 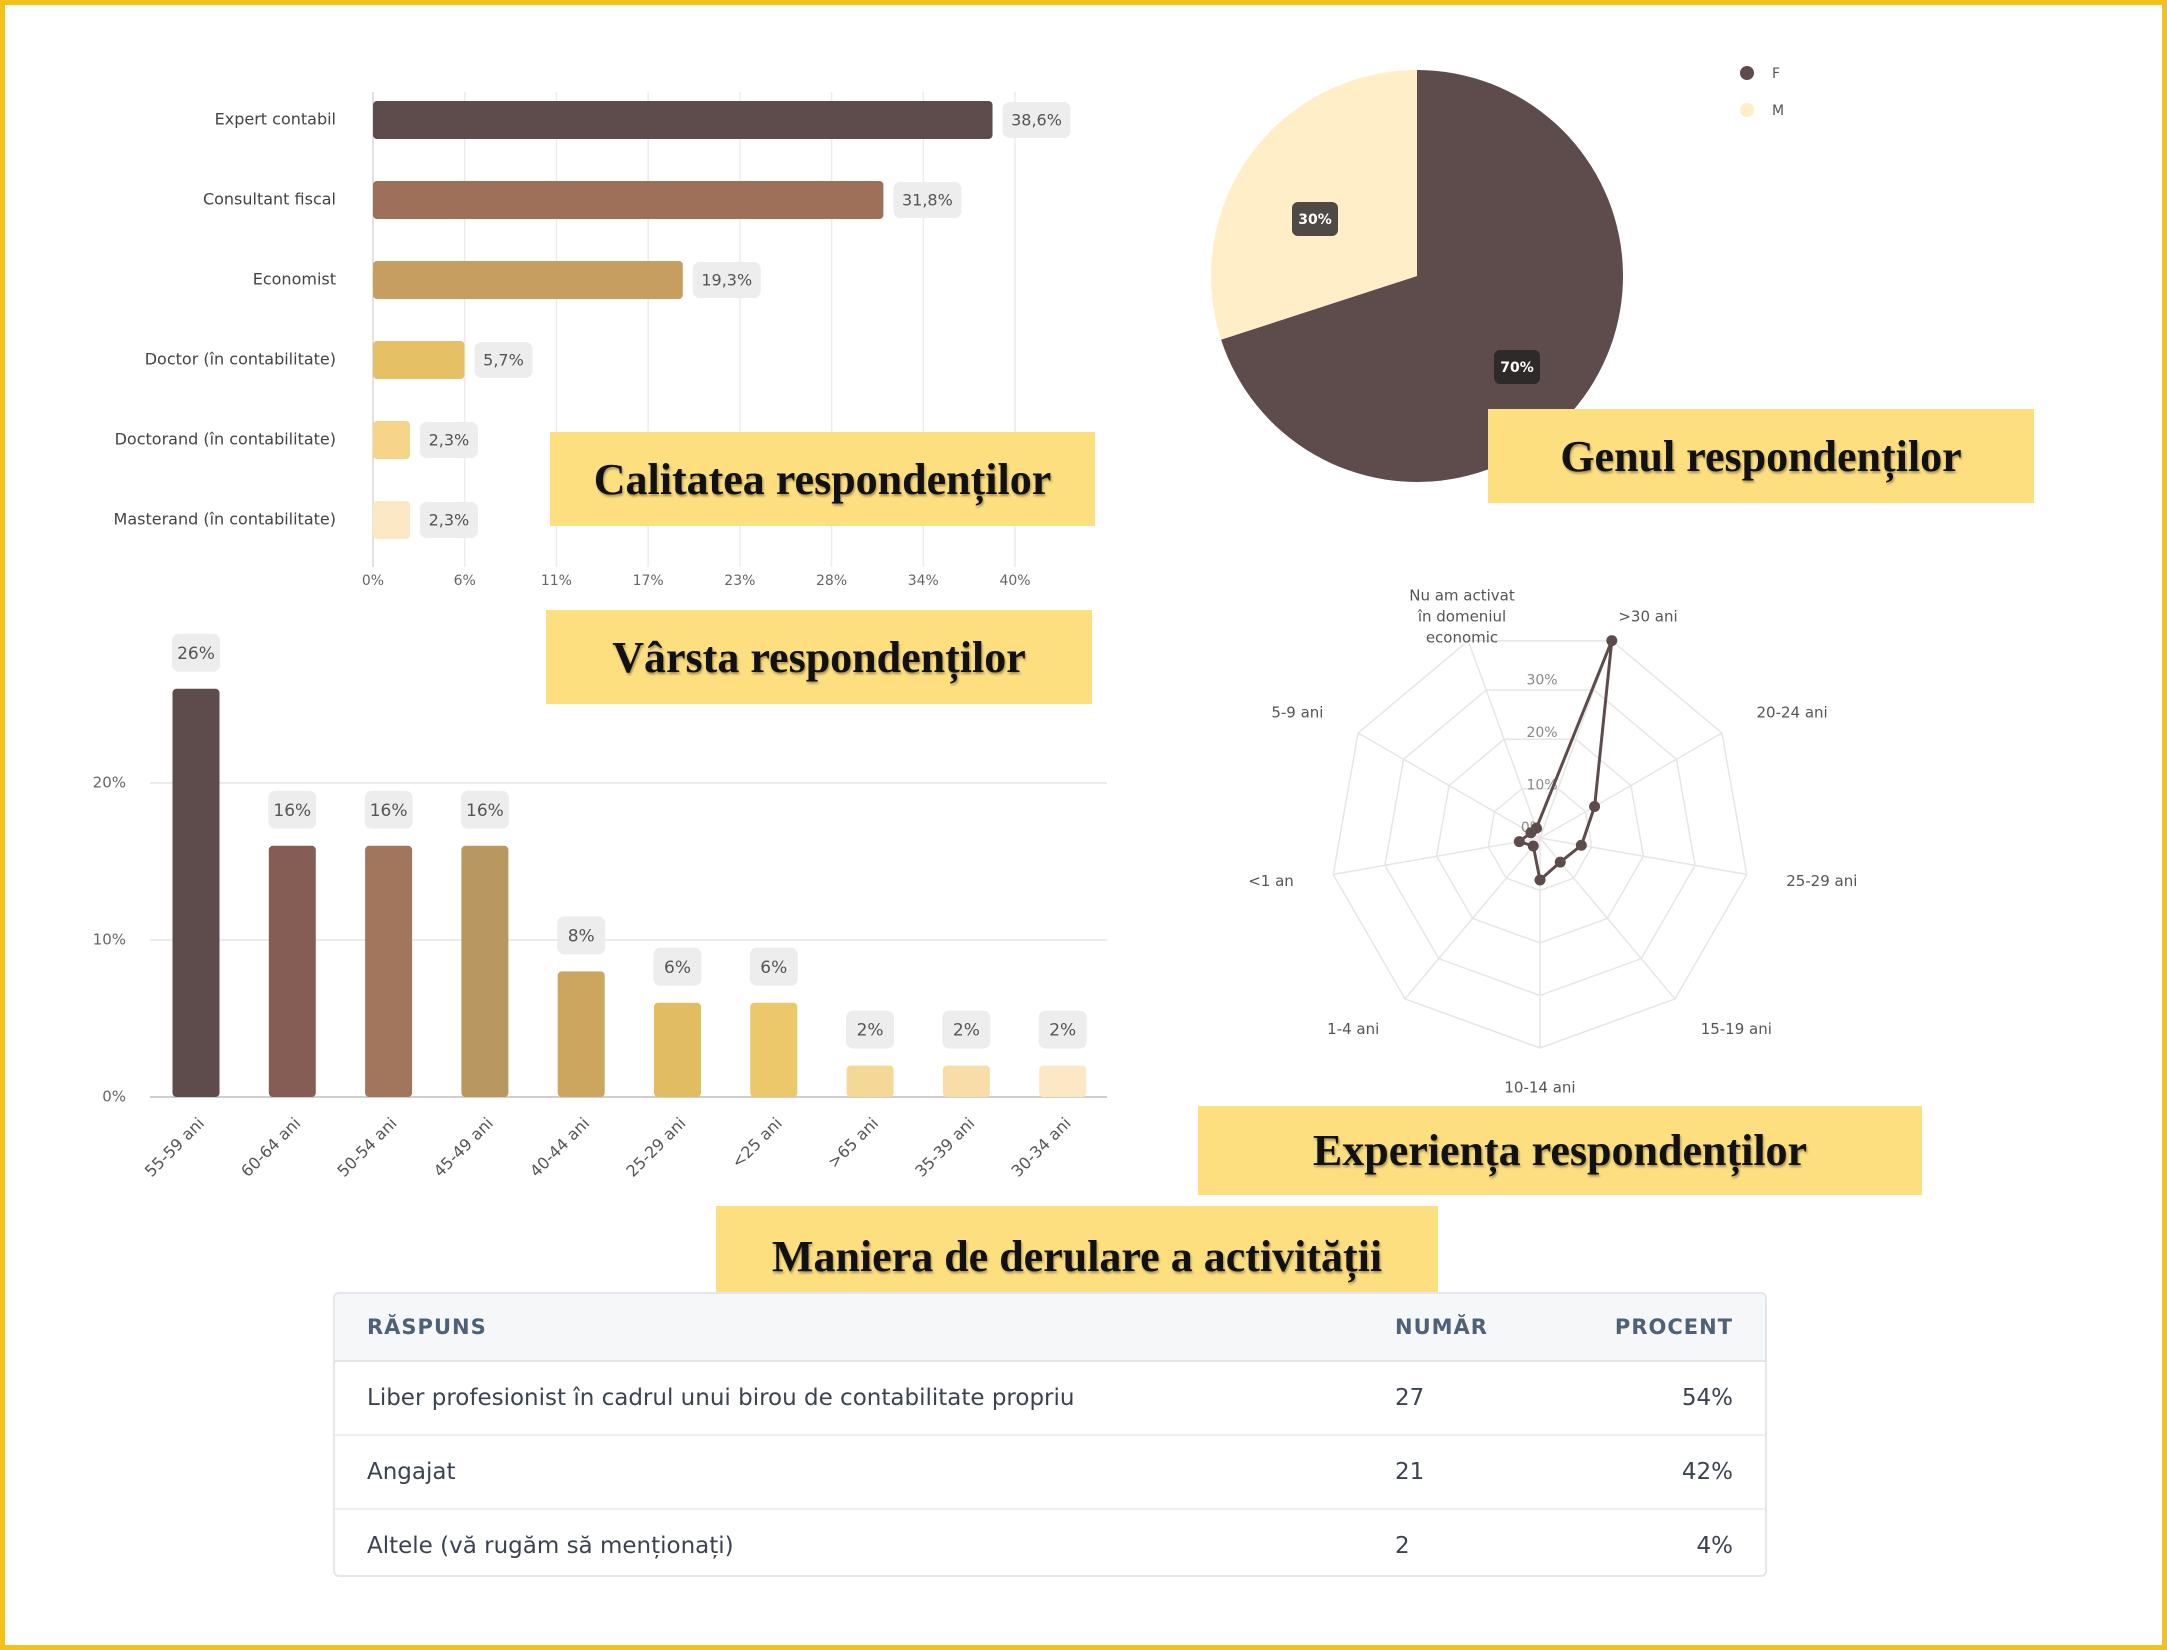 I want to click on row-numar: 21, so click(x=1410, y=1472).